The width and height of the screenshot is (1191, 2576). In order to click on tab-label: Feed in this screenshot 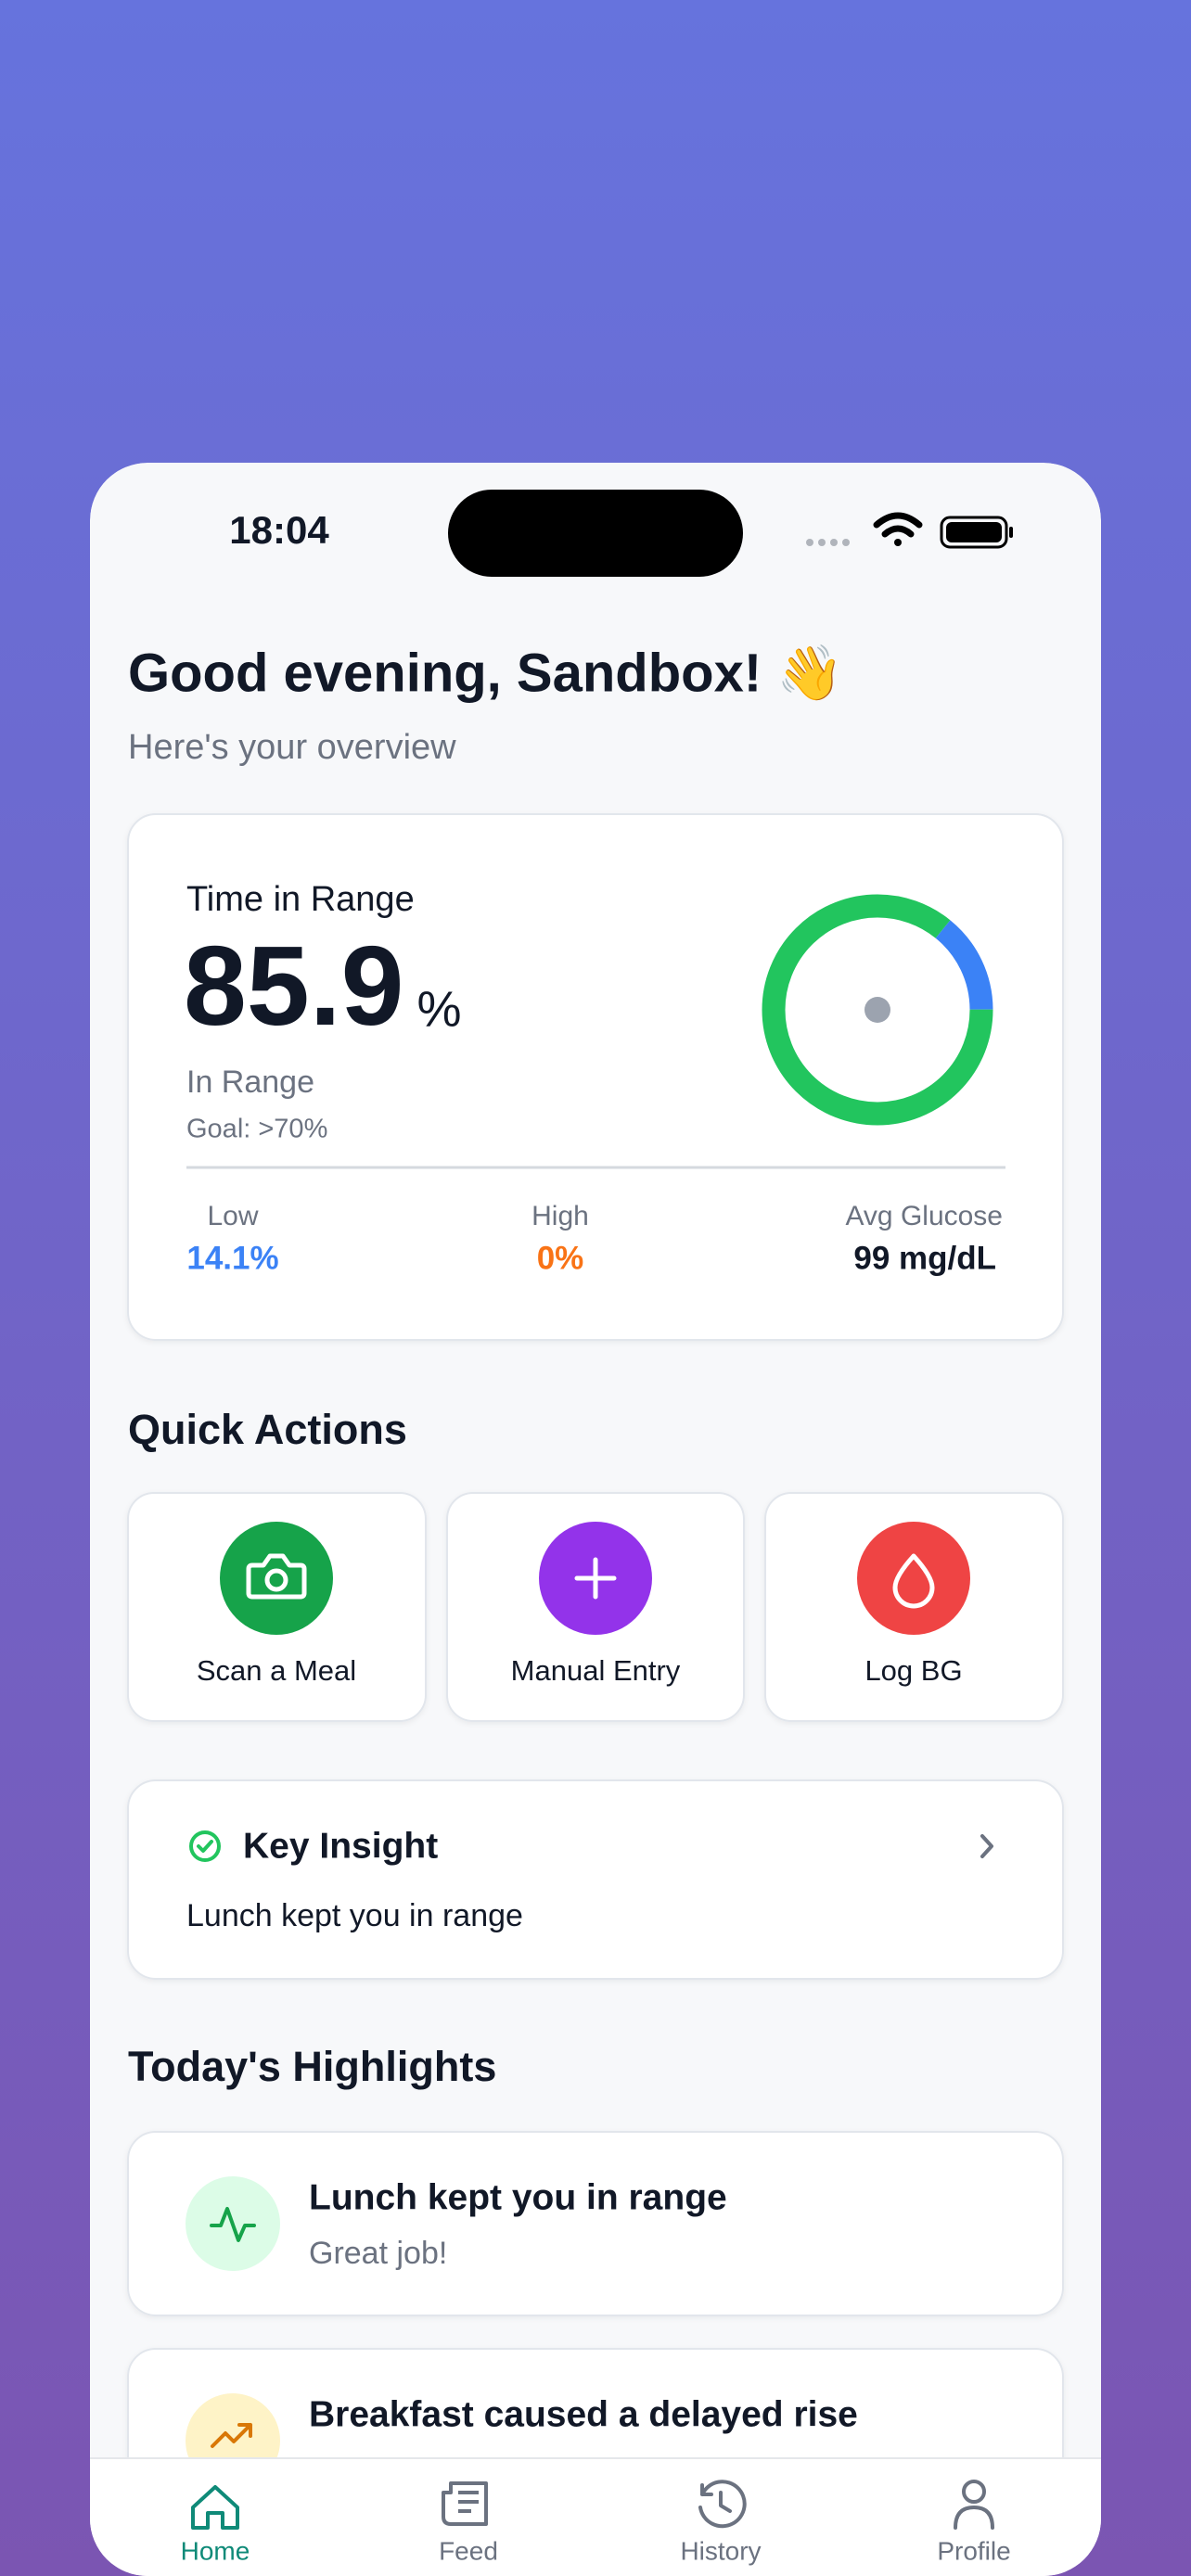, I will do `click(468, 2551)`.